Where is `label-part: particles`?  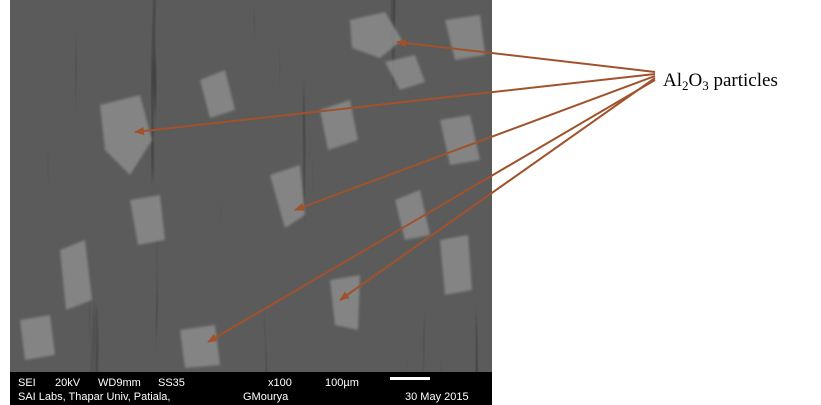
label-part: particles is located at coordinates (743, 80).